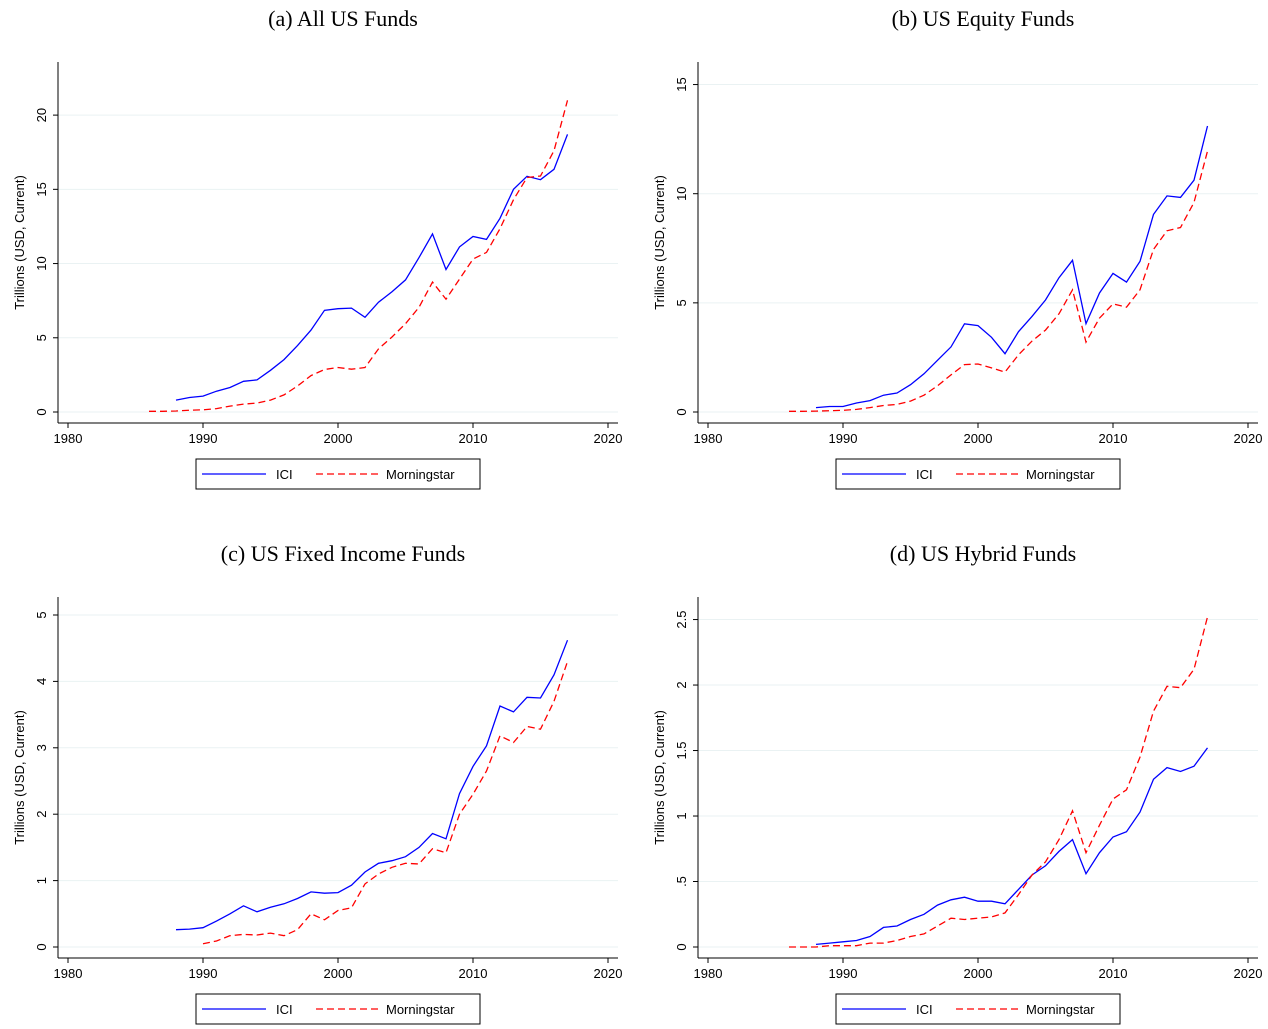 The image size is (1268, 1029). What do you see at coordinates (681, 750) in the screenshot?
I see `y-tick-label: 1.5` at bounding box center [681, 750].